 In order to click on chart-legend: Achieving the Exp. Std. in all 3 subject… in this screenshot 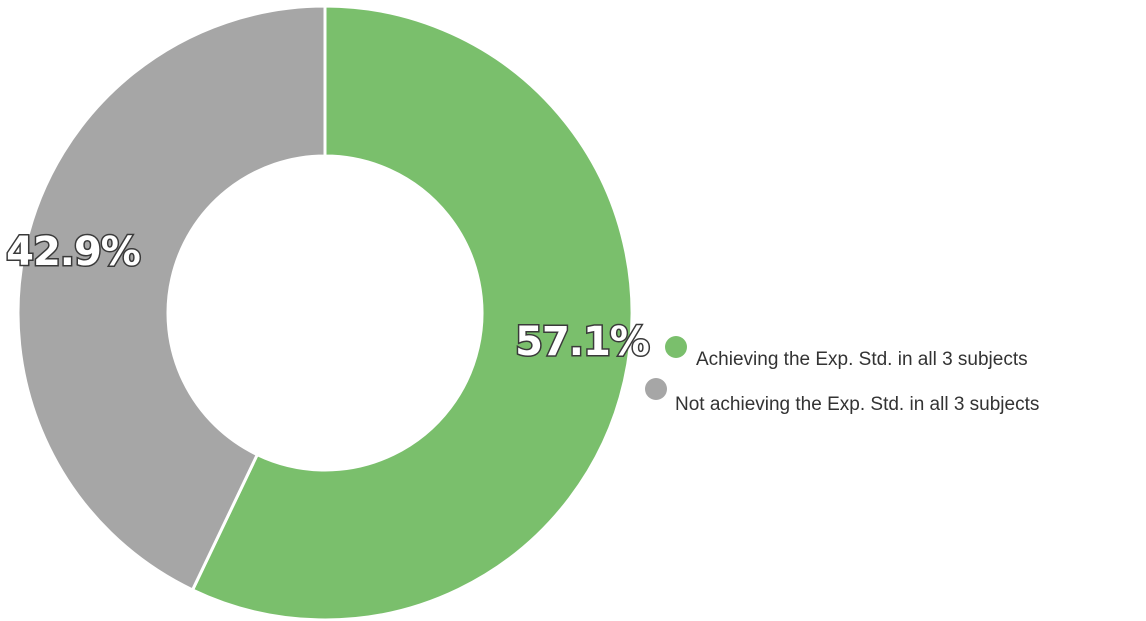, I will do `click(842, 375)`.